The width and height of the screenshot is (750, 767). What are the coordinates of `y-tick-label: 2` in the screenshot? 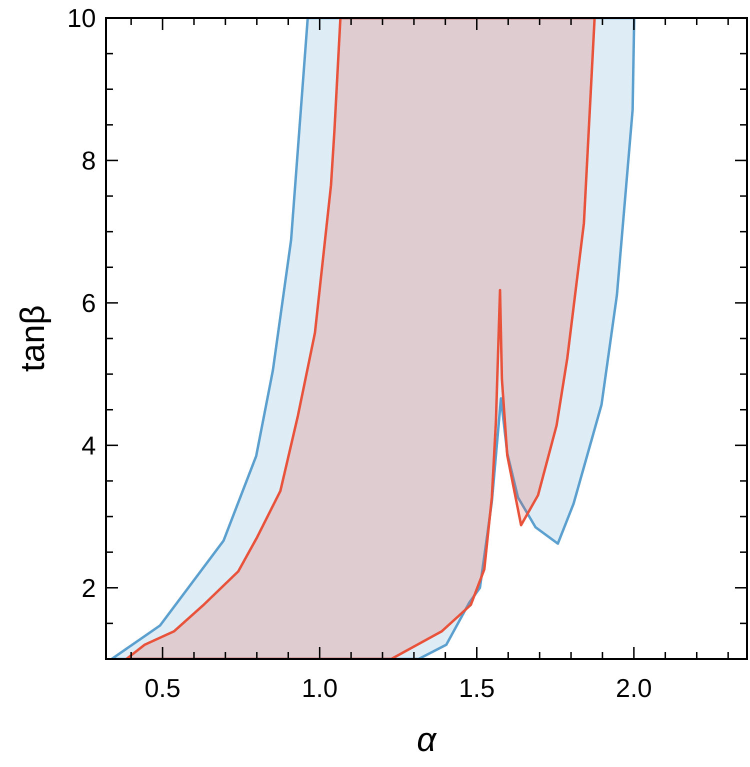 It's located at (89, 587).